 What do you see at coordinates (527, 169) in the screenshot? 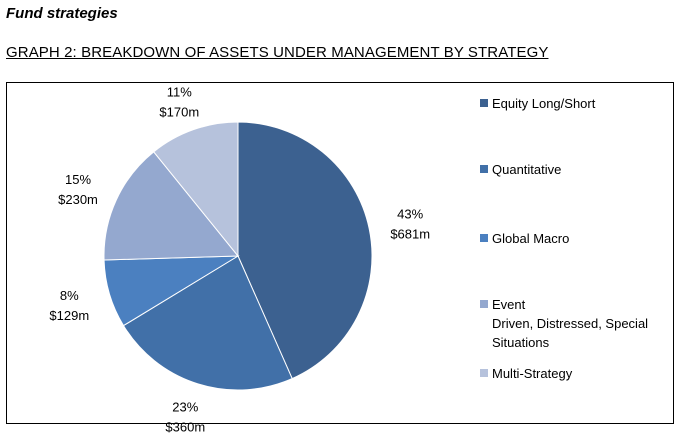
I see `legend-label: Quantitative` at bounding box center [527, 169].